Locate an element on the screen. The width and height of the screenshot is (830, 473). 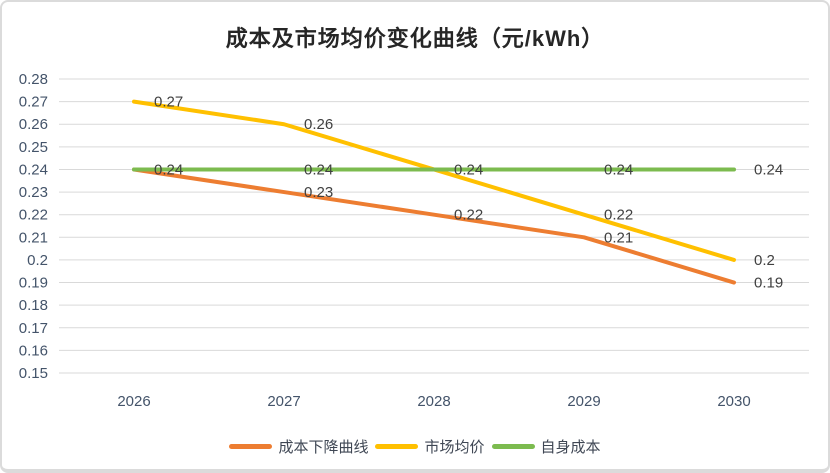
y-tick-label: 0.17 is located at coordinates (33, 328).